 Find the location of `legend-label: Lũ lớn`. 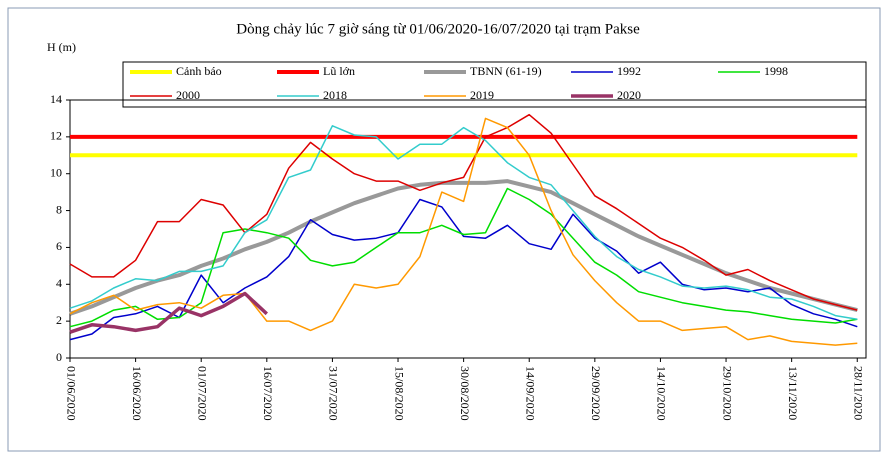

legend-label: Lũ lớn is located at coordinates (339, 71).